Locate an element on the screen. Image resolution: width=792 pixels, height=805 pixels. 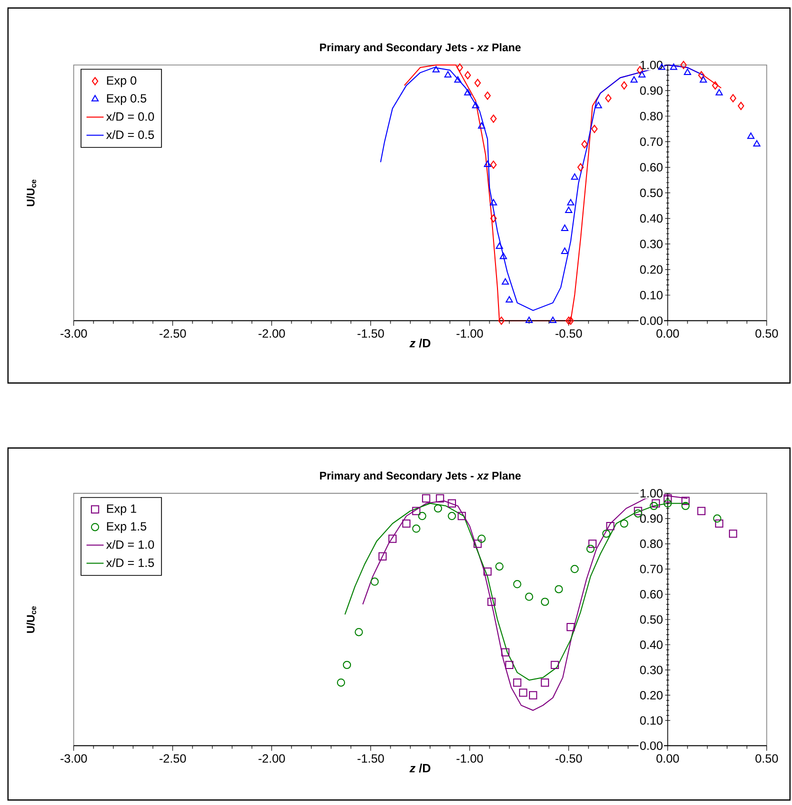
legend-label: Exp 0.5 is located at coordinates (126, 99).